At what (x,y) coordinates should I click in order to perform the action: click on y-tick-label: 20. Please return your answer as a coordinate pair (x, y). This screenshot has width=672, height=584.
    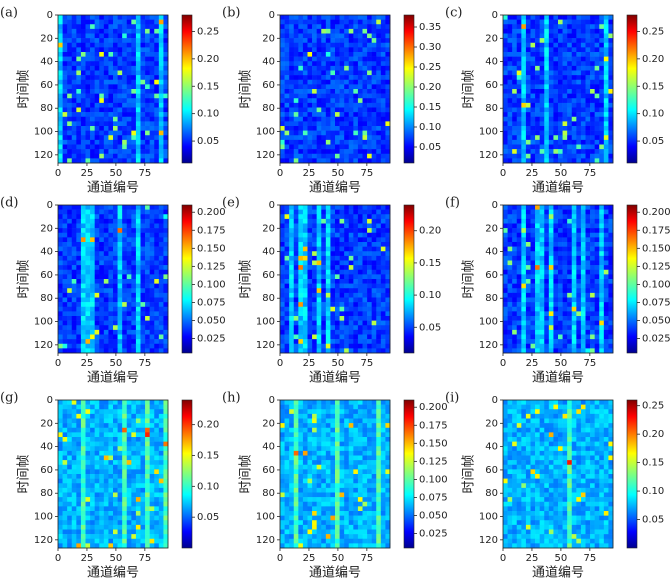
    Looking at the image, I should click on (491, 228).